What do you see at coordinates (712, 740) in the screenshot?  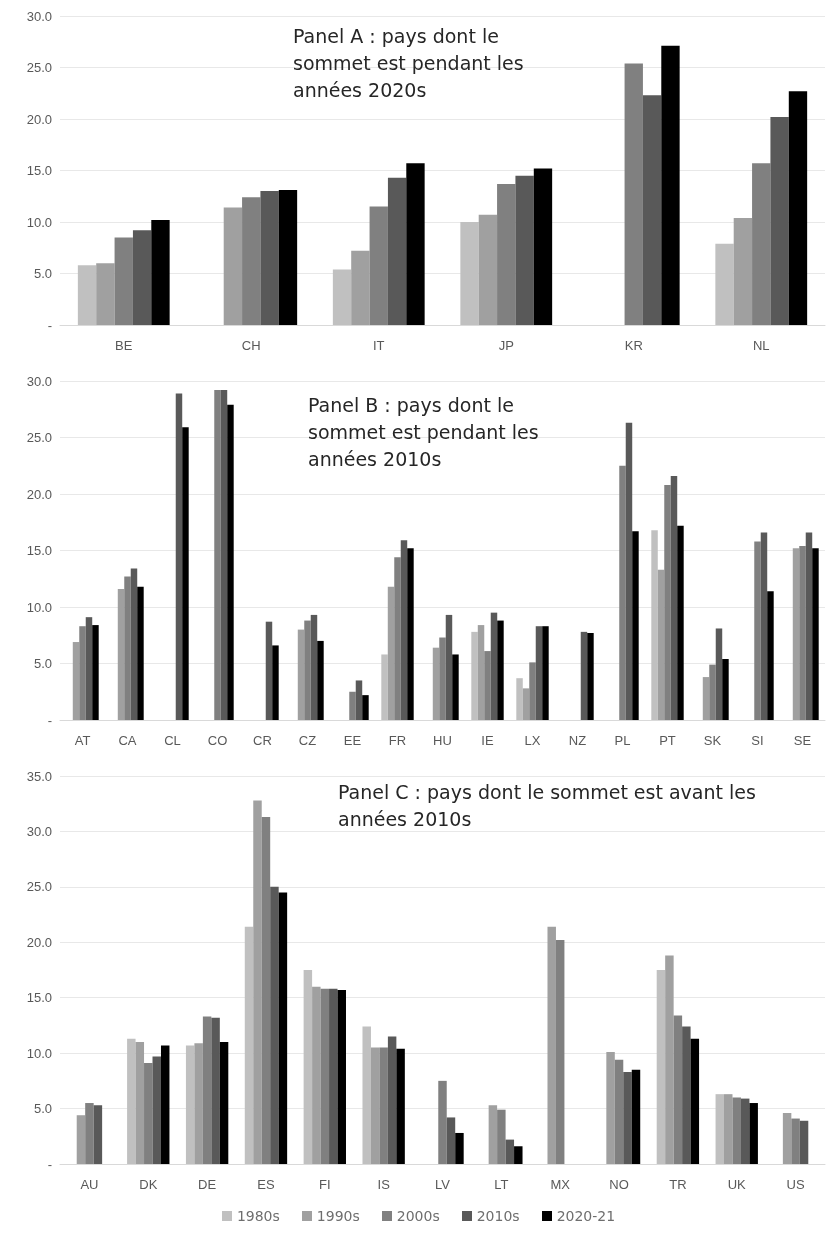 I see `x-tick-label: SK` at bounding box center [712, 740].